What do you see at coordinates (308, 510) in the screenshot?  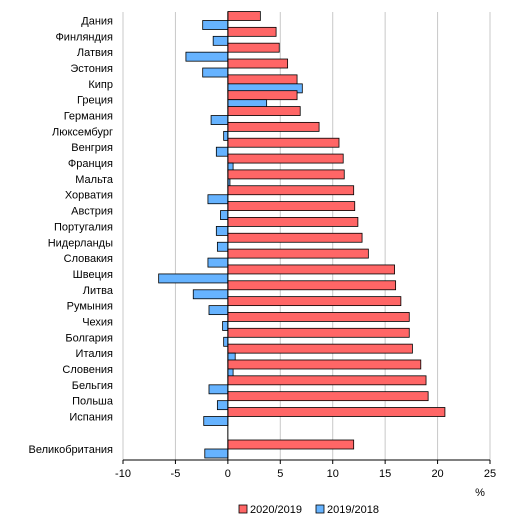 I see `legend: 2020/2019 2019/2018` at bounding box center [308, 510].